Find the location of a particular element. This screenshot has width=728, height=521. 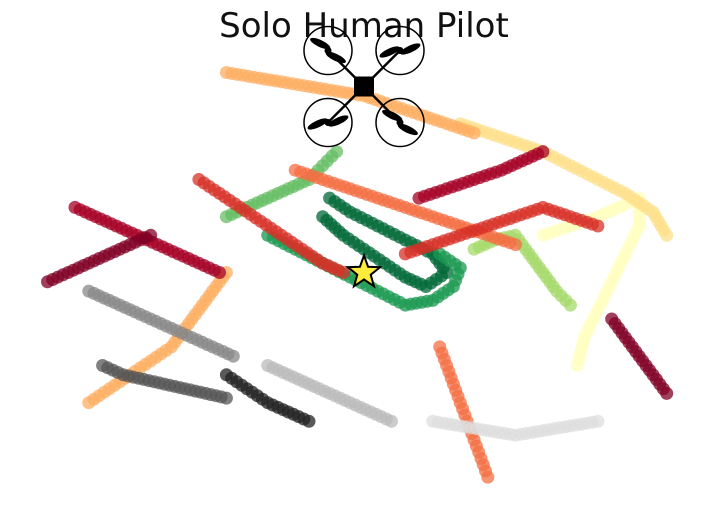

goal-star-icon is located at coordinates (364, 270).